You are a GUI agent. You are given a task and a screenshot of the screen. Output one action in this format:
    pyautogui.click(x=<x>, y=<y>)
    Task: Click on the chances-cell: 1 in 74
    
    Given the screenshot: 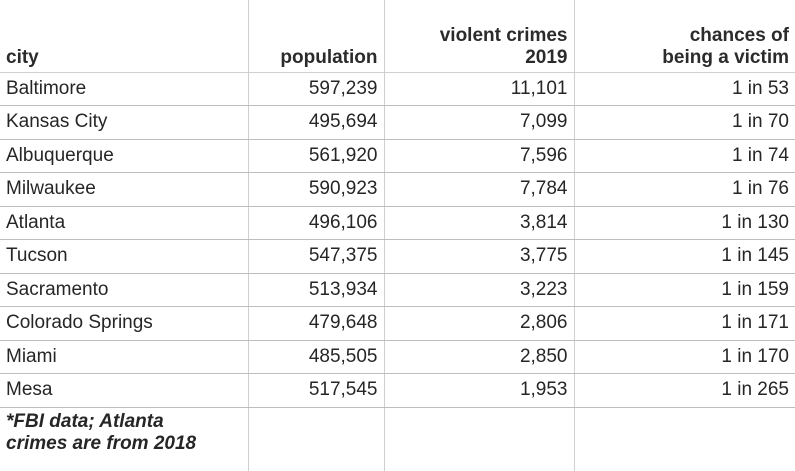 What is the action you would take?
    pyautogui.click(x=684, y=156)
    